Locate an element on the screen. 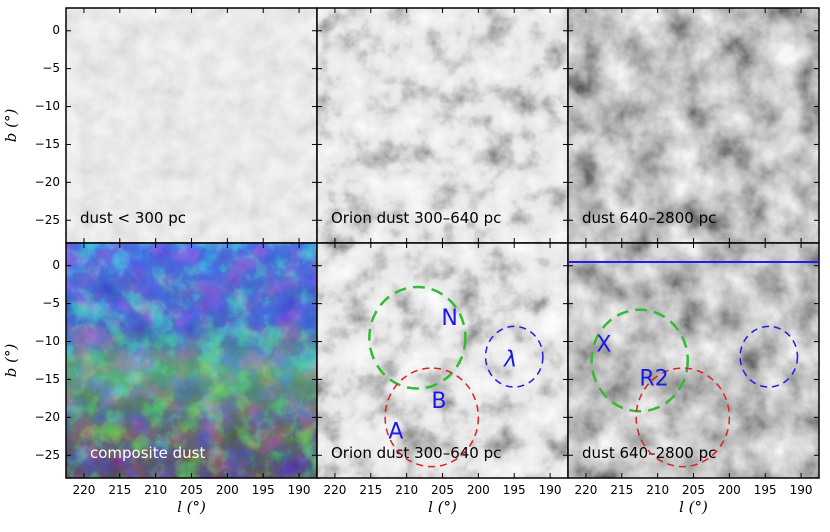 This screenshot has height=532, width=830. region-label: R2 is located at coordinates (653, 378).